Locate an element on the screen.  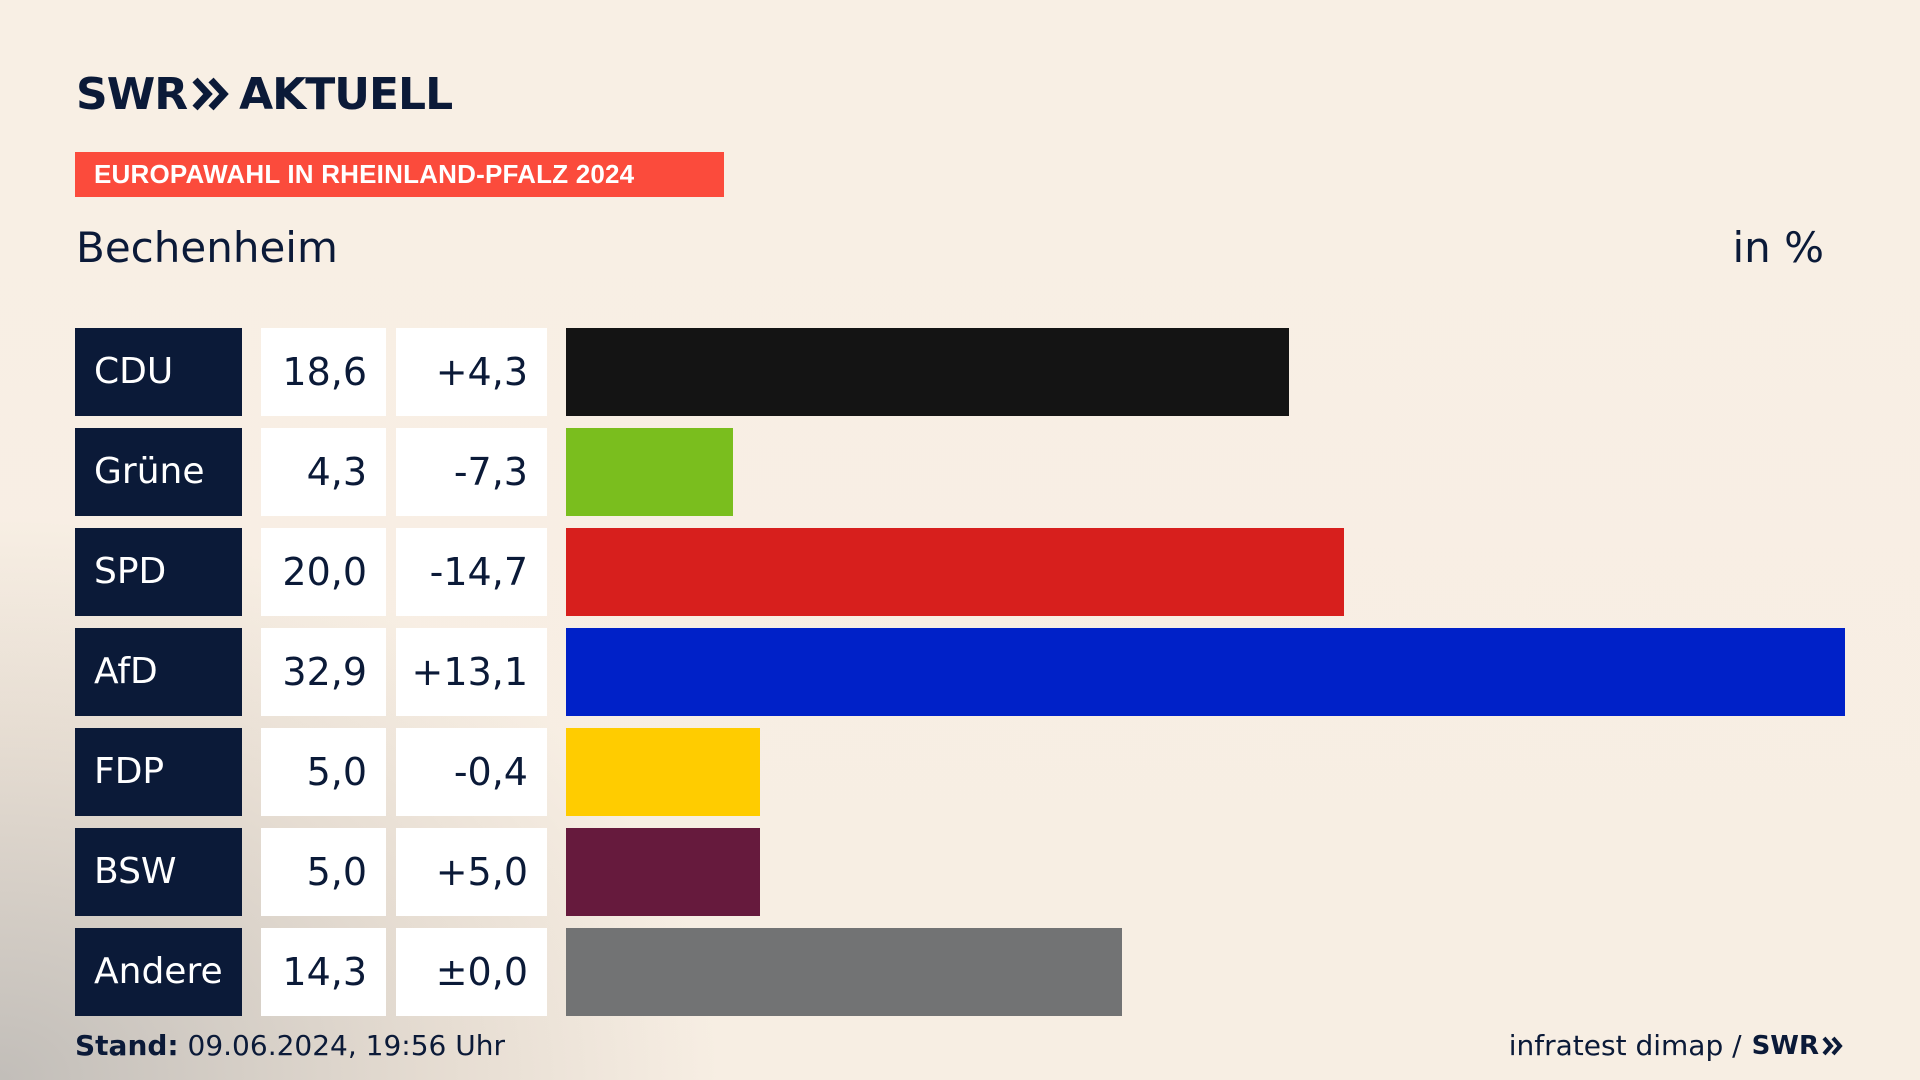
value-label: 32,9 is located at coordinates (323, 672).